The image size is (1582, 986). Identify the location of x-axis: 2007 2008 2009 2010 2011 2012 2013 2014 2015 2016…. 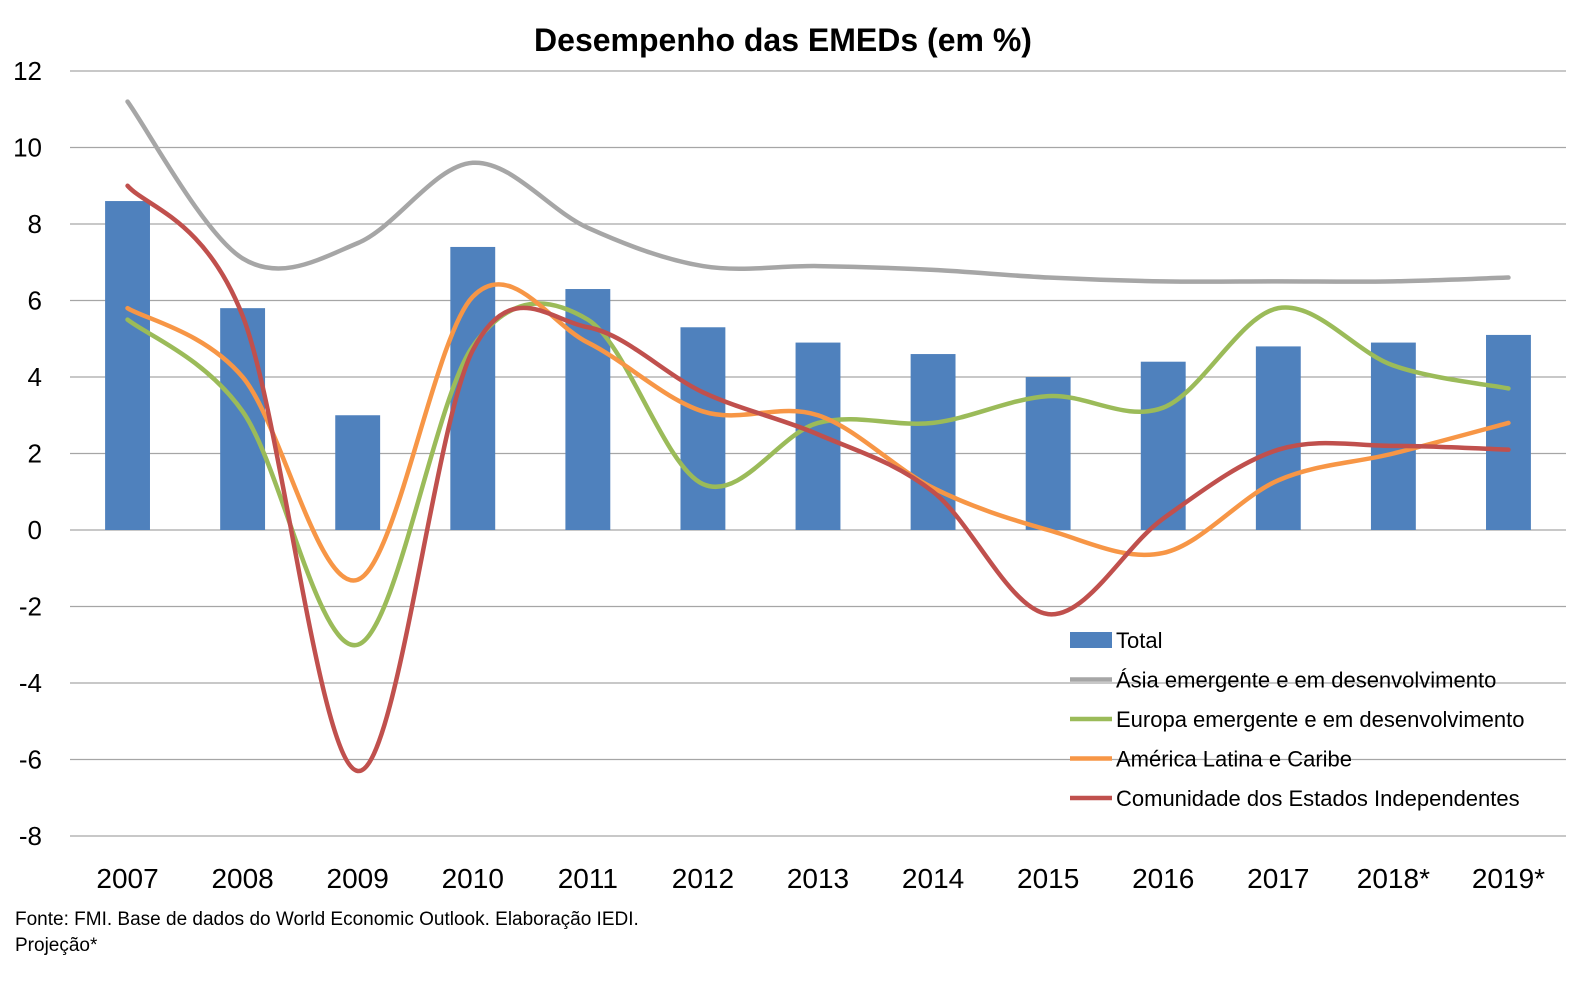
(820, 878).